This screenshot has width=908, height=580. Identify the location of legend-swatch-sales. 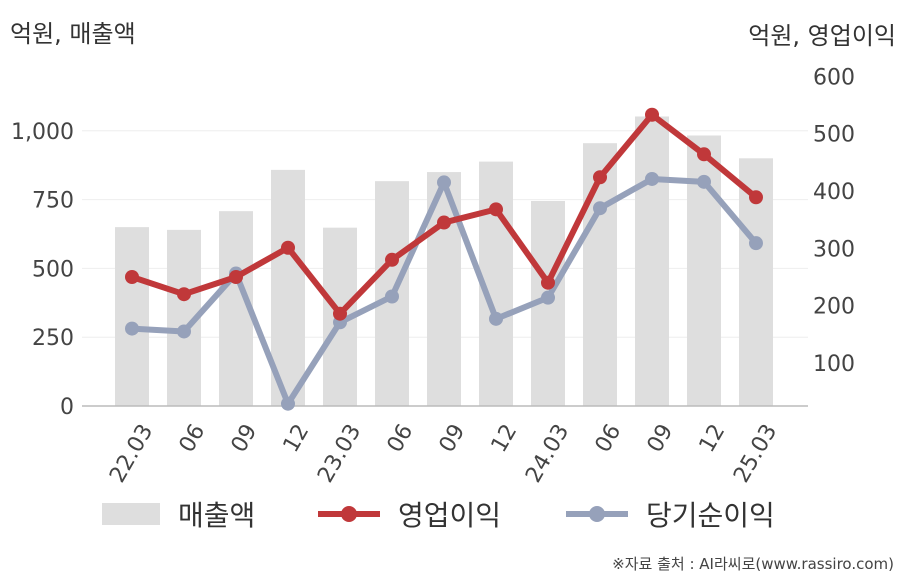
(131, 514).